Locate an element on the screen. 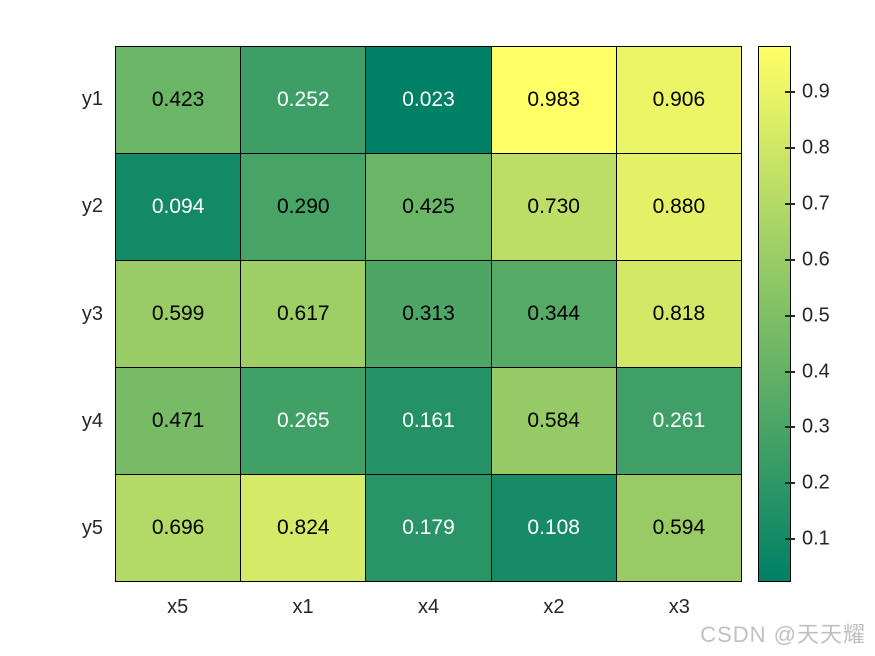  x-axis-labels: x5 x1 x4 x2 x3 is located at coordinates (428, 607).